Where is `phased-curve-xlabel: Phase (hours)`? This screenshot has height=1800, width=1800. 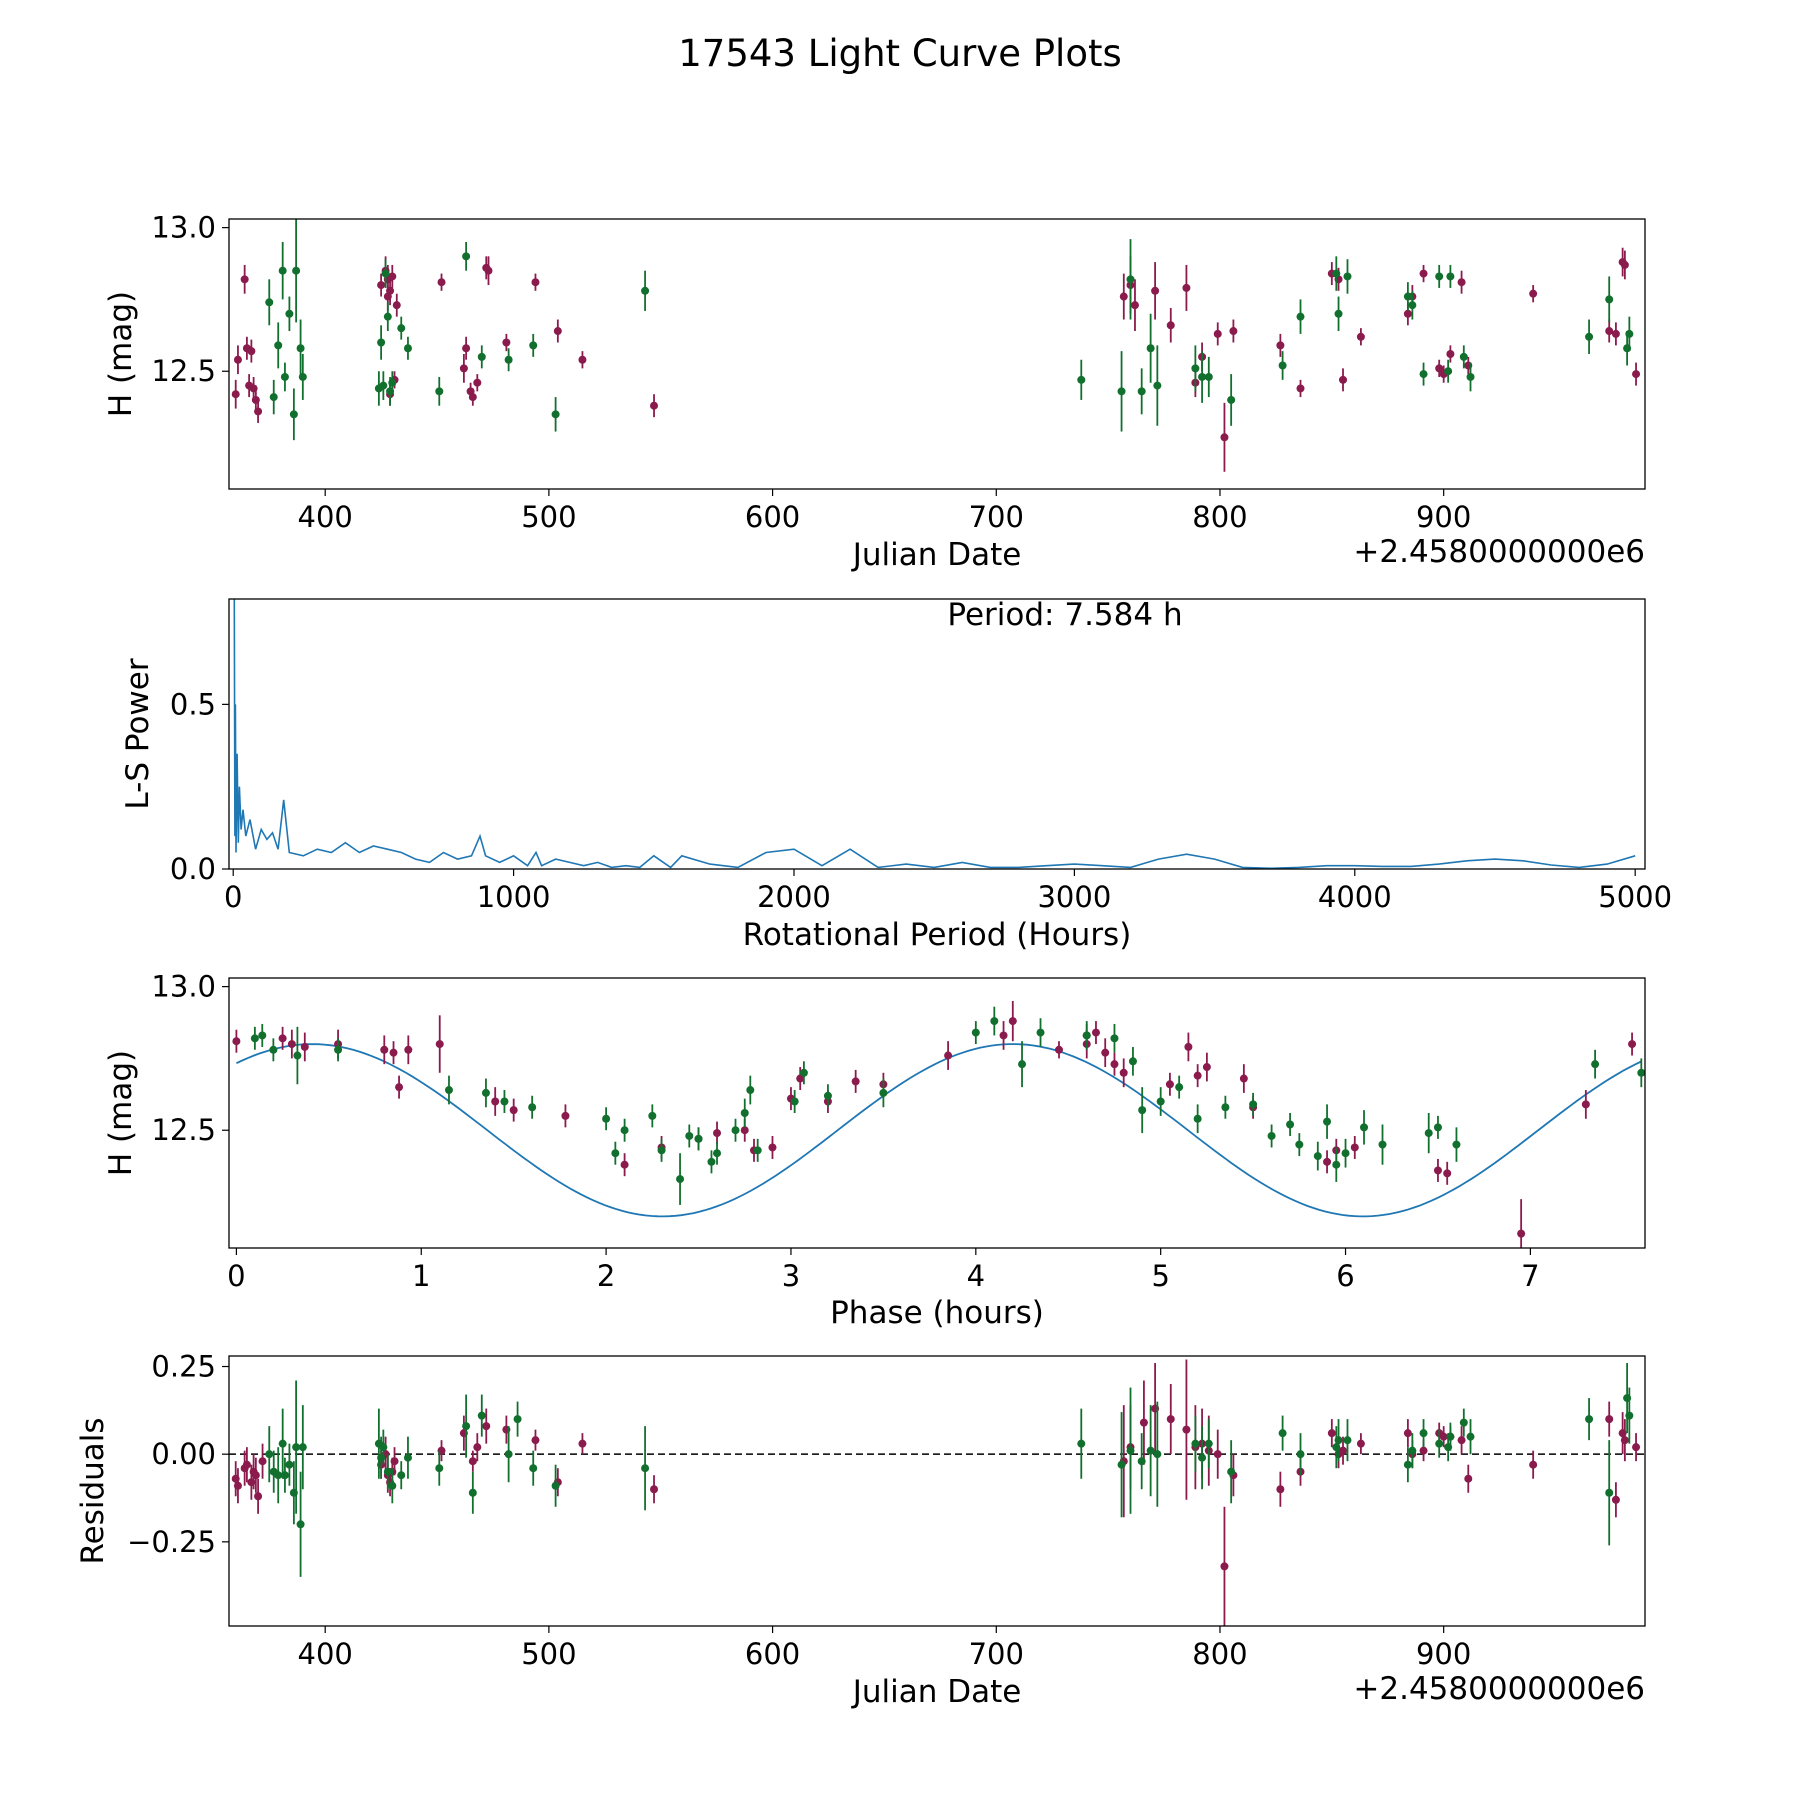
phased-curve-xlabel: Phase (hours) is located at coordinates (937, 1313).